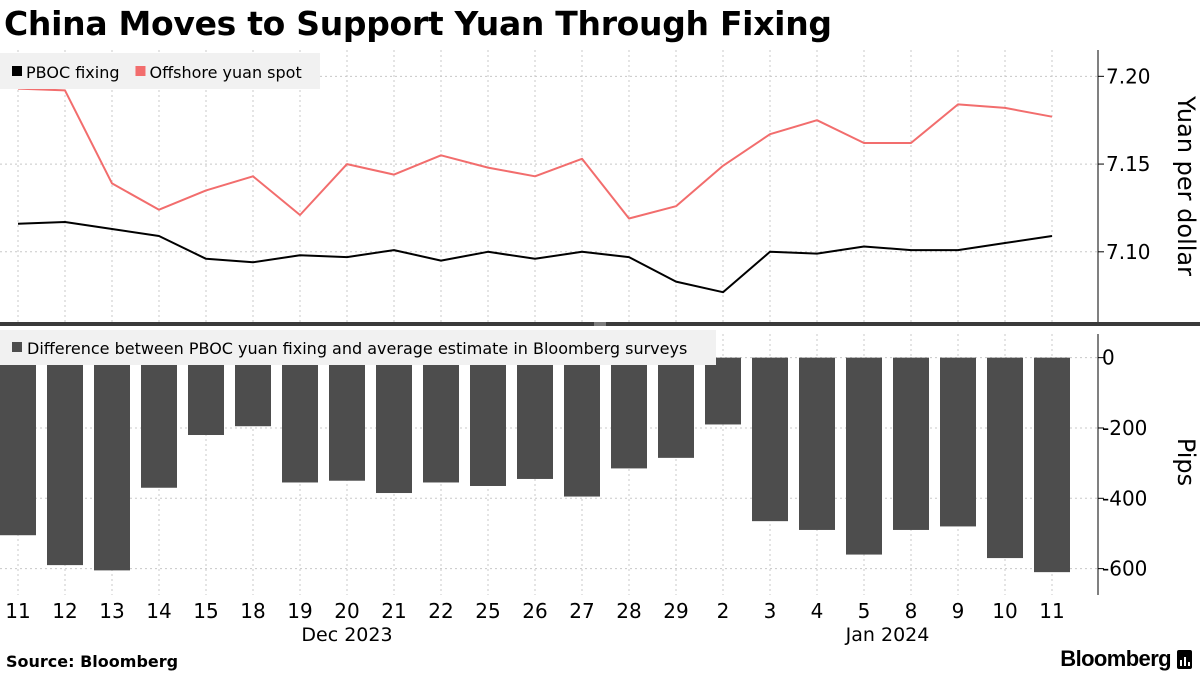  Describe the element at coordinates (1124, 569) in the screenshot. I see `y-tick-label: -600` at that location.